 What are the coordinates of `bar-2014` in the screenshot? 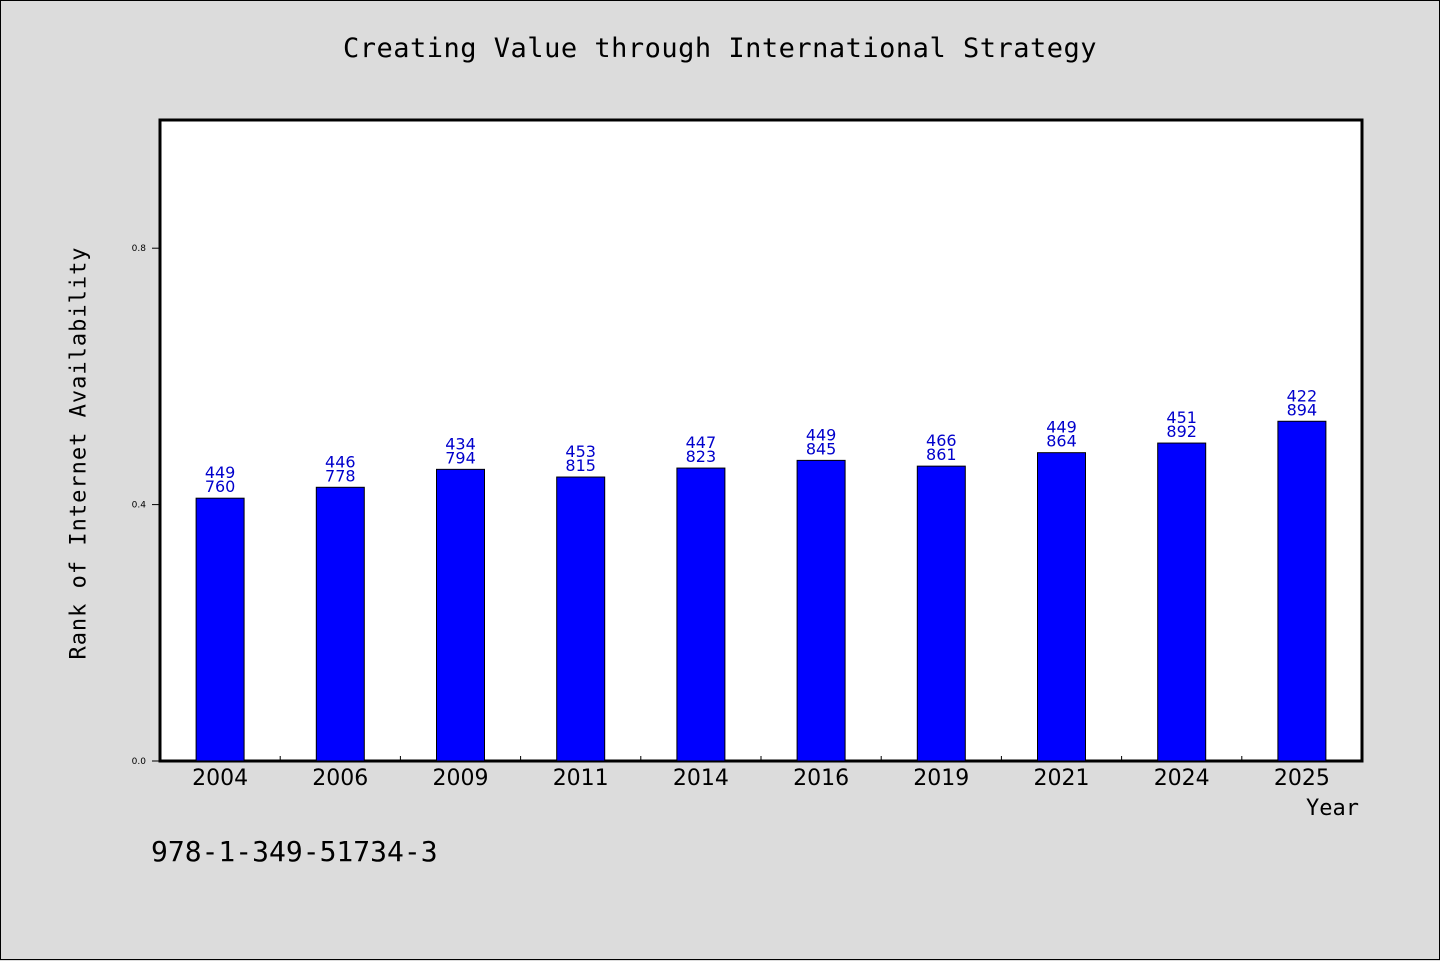 It's located at (701, 614).